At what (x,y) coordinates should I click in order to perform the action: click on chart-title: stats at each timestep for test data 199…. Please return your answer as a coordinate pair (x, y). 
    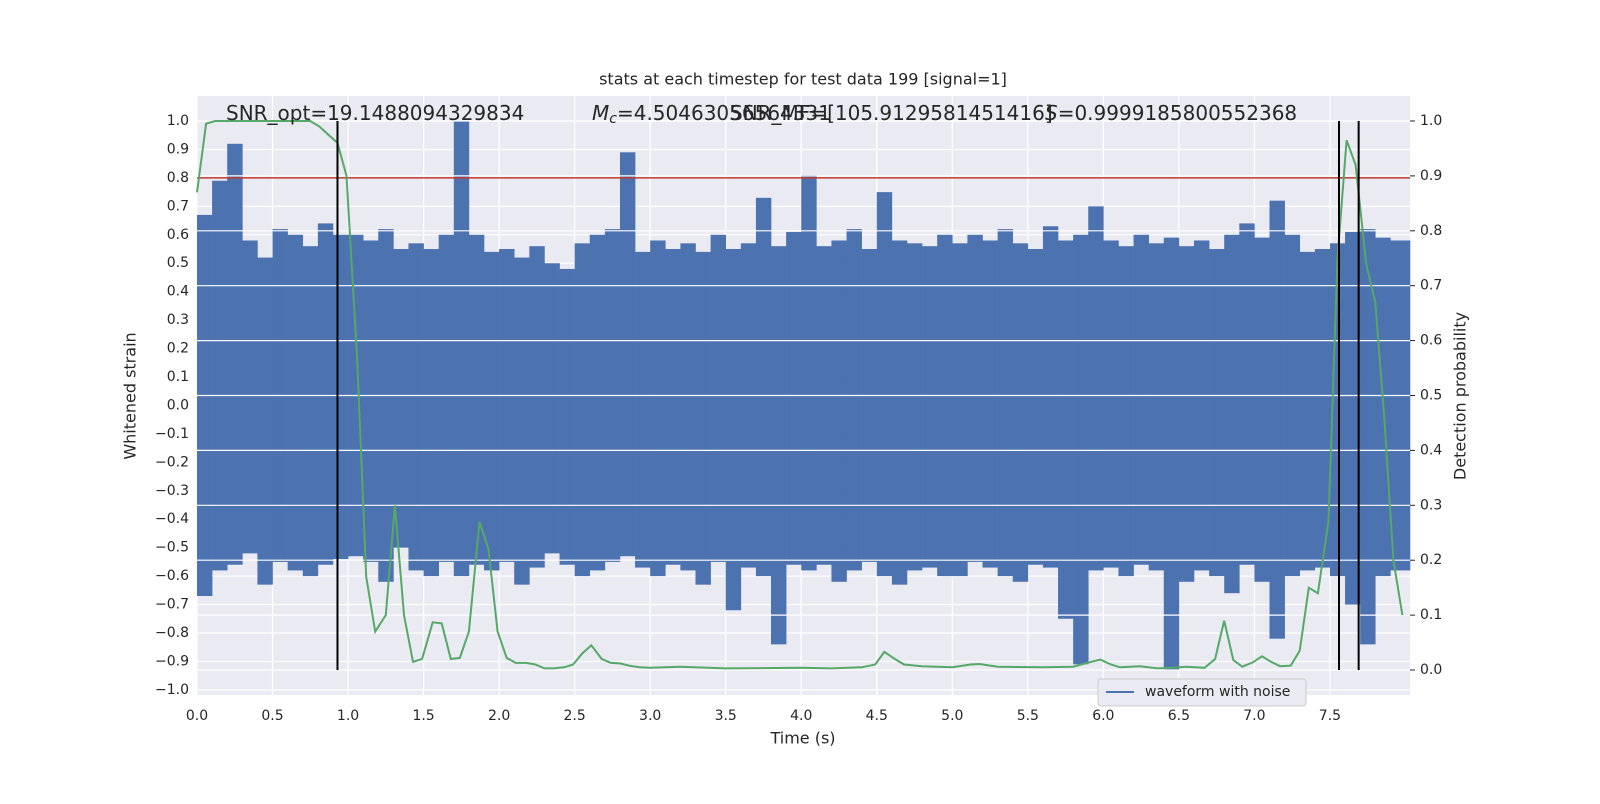
    Looking at the image, I should click on (803, 79).